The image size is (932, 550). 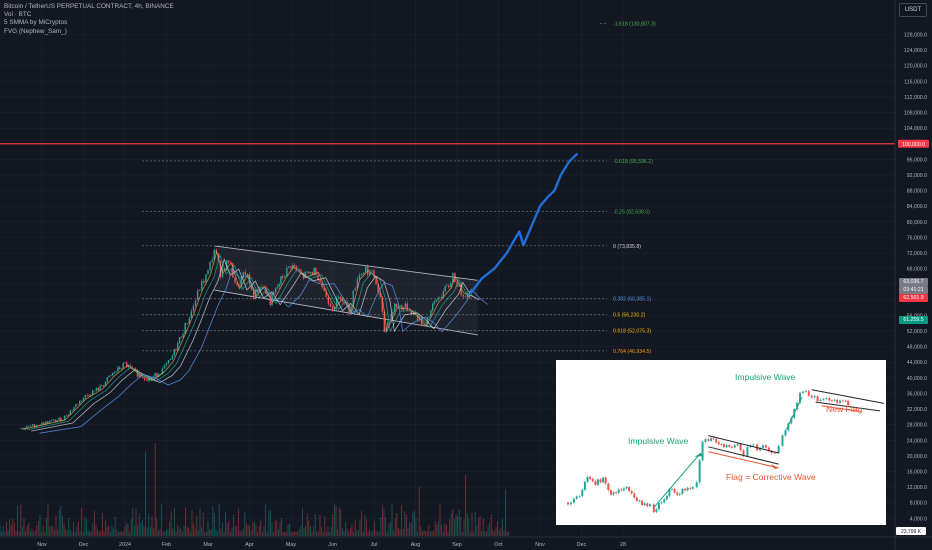 I want to click on resistance-price-tag, so click(x=913, y=143).